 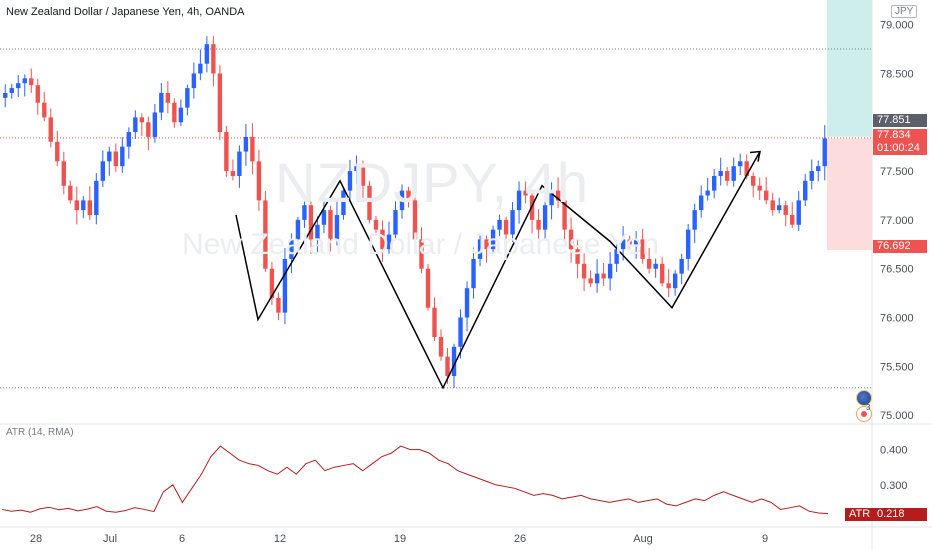 What do you see at coordinates (520, 539) in the screenshot?
I see `time-tick-label: 26` at bounding box center [520, 539].